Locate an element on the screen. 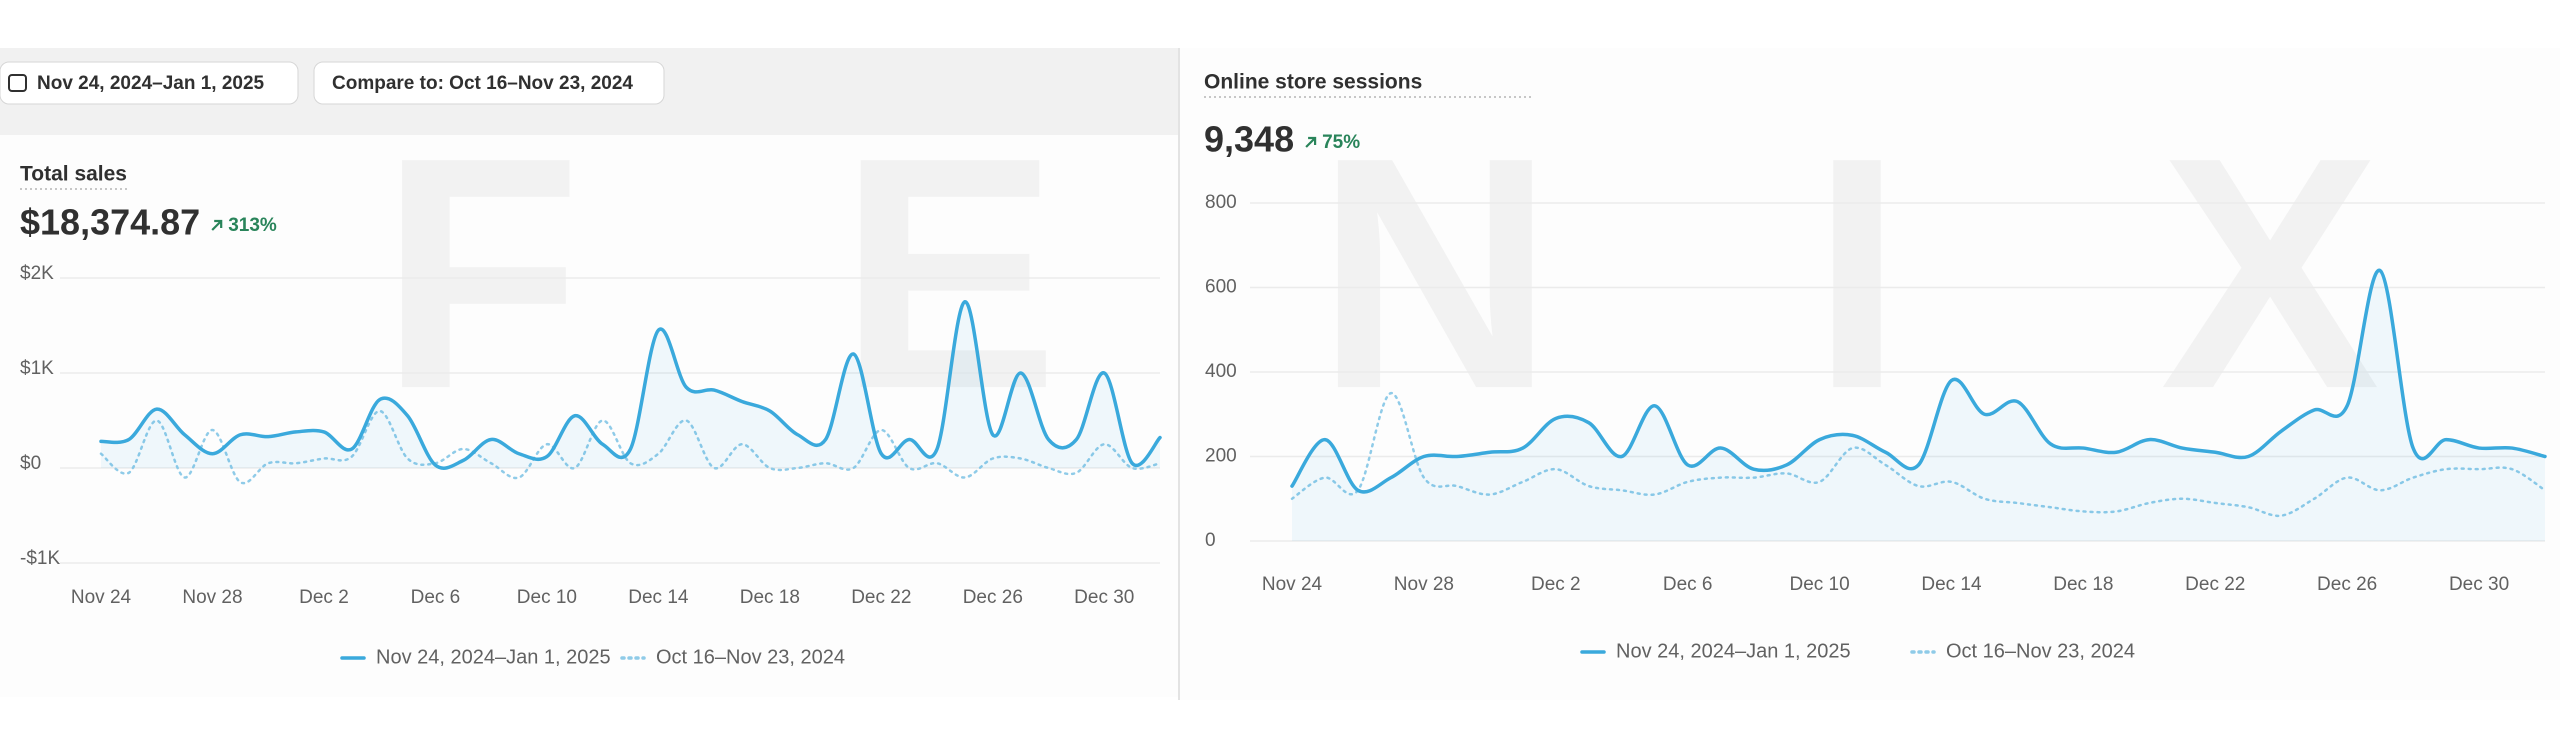  metric-value: $18,374.87 is located at coordinates (110, 222).